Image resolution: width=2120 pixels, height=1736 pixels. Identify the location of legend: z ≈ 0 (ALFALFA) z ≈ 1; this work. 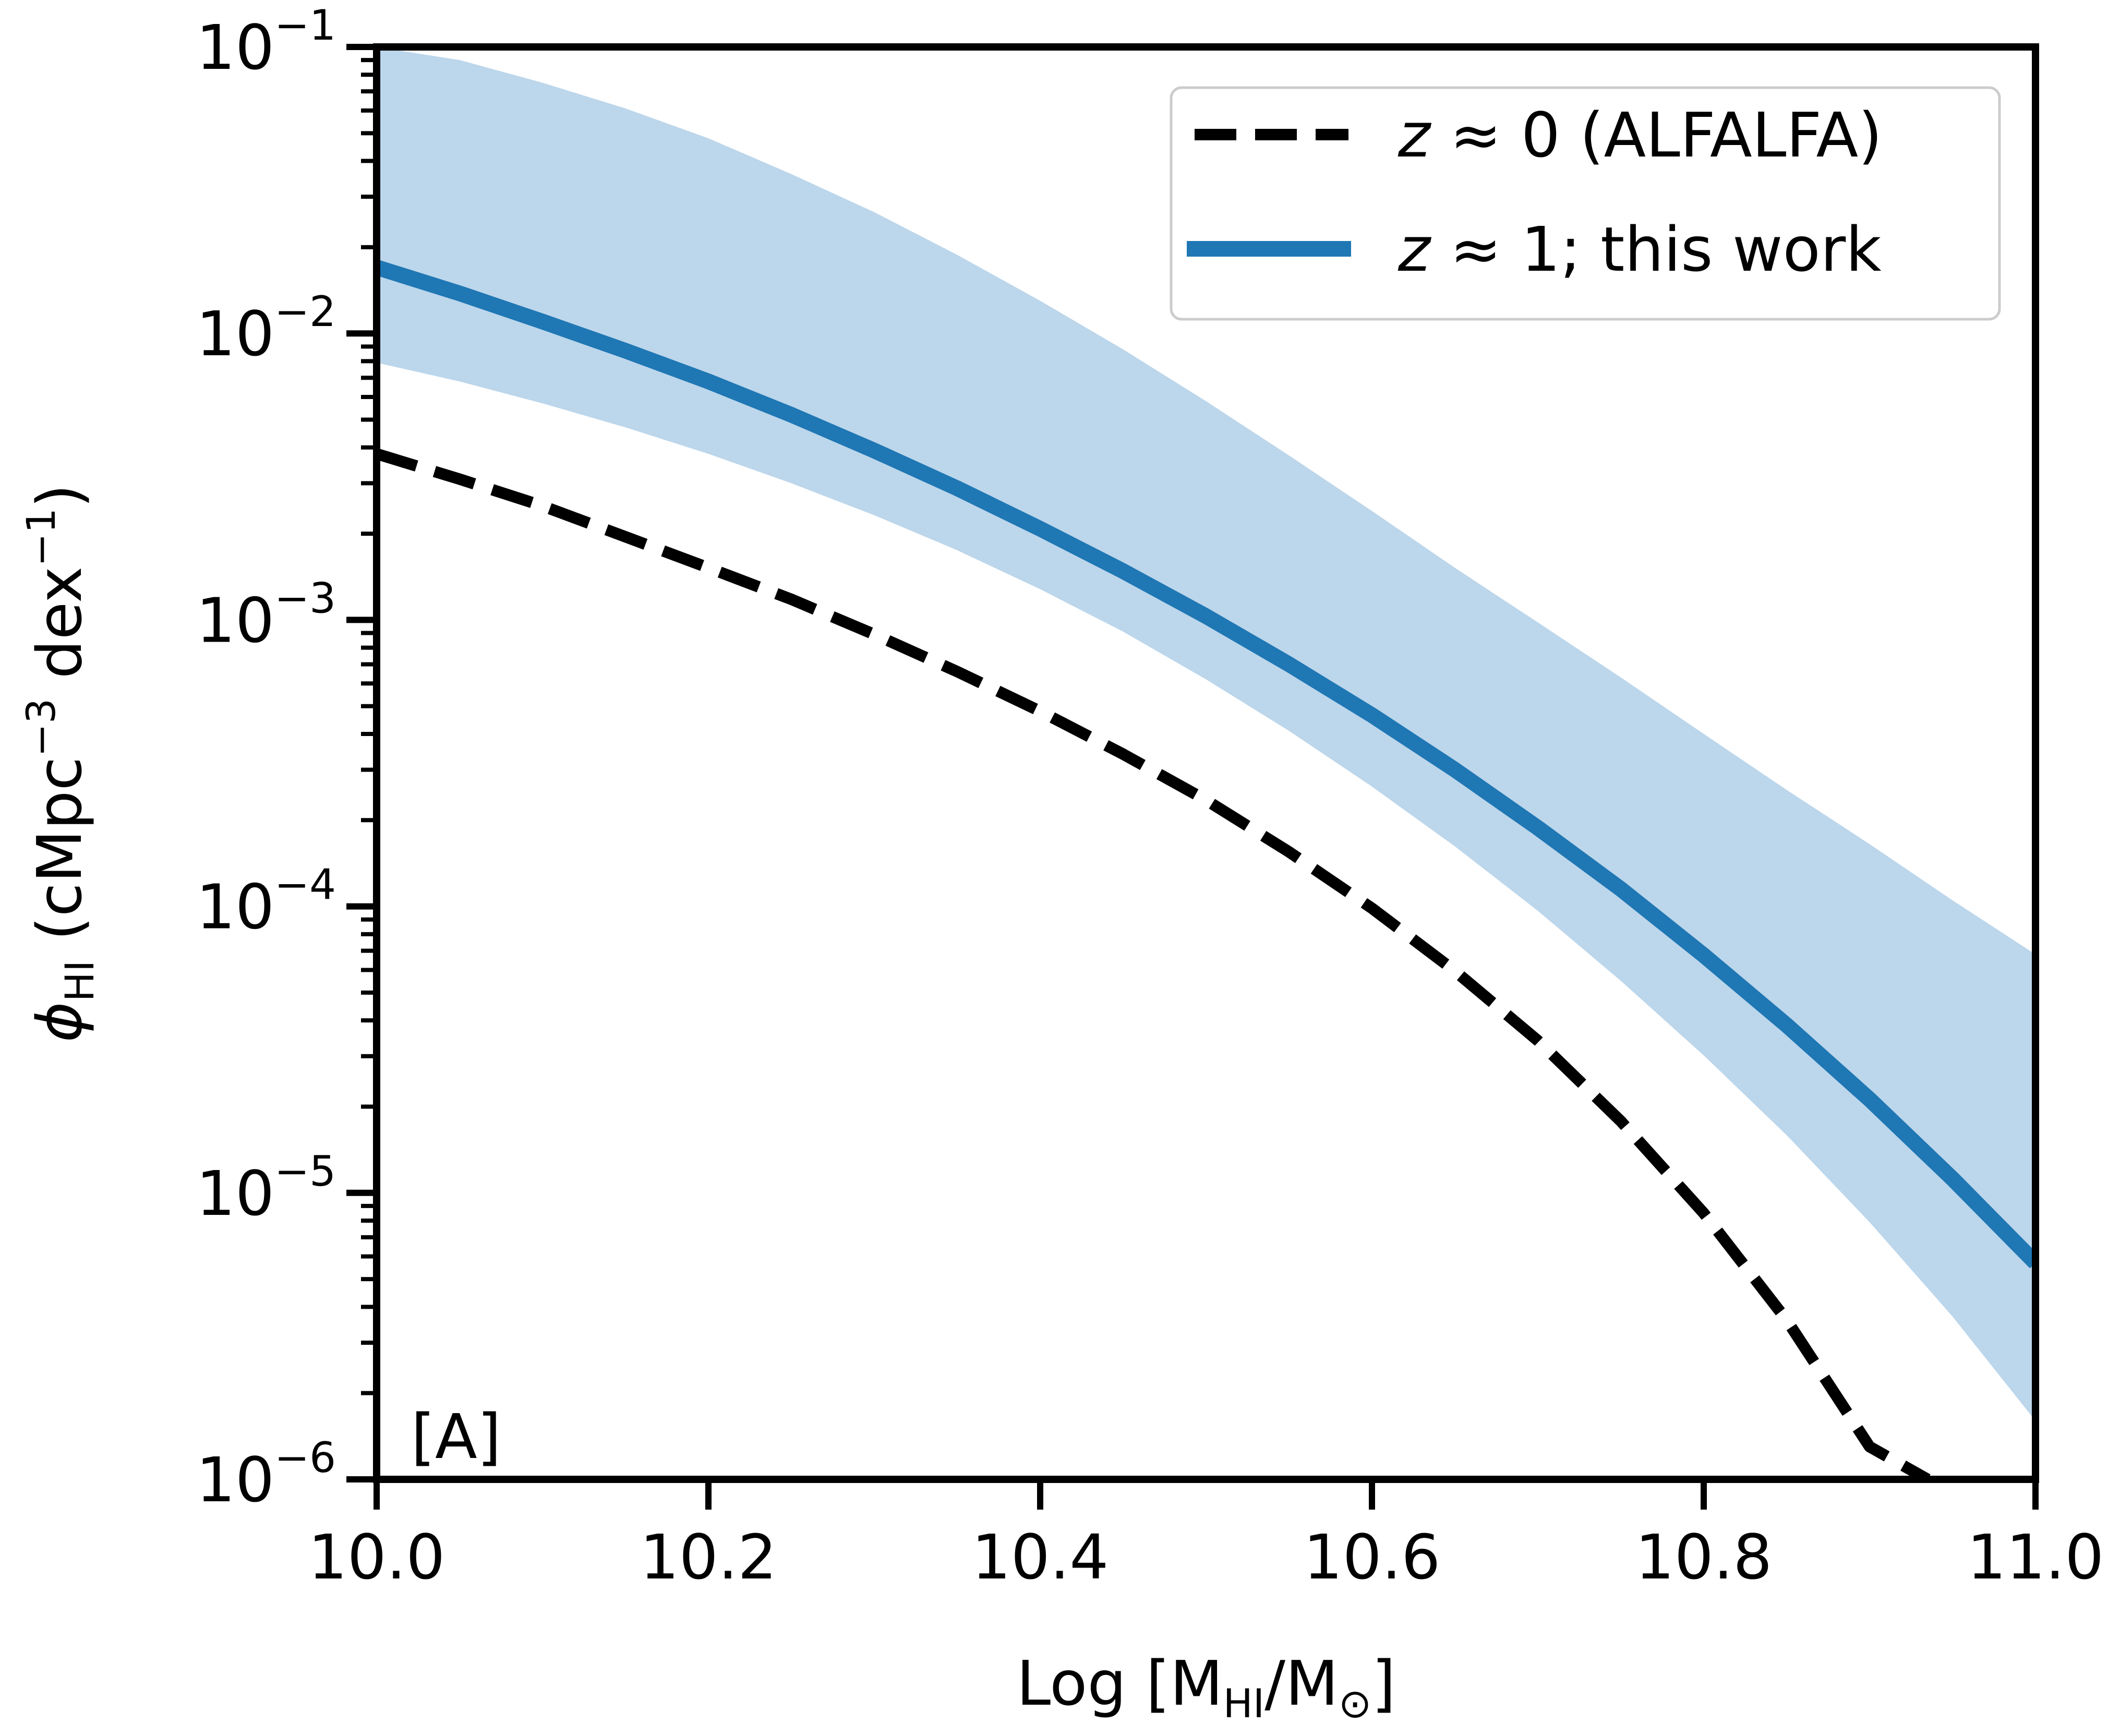
(1585, 203).